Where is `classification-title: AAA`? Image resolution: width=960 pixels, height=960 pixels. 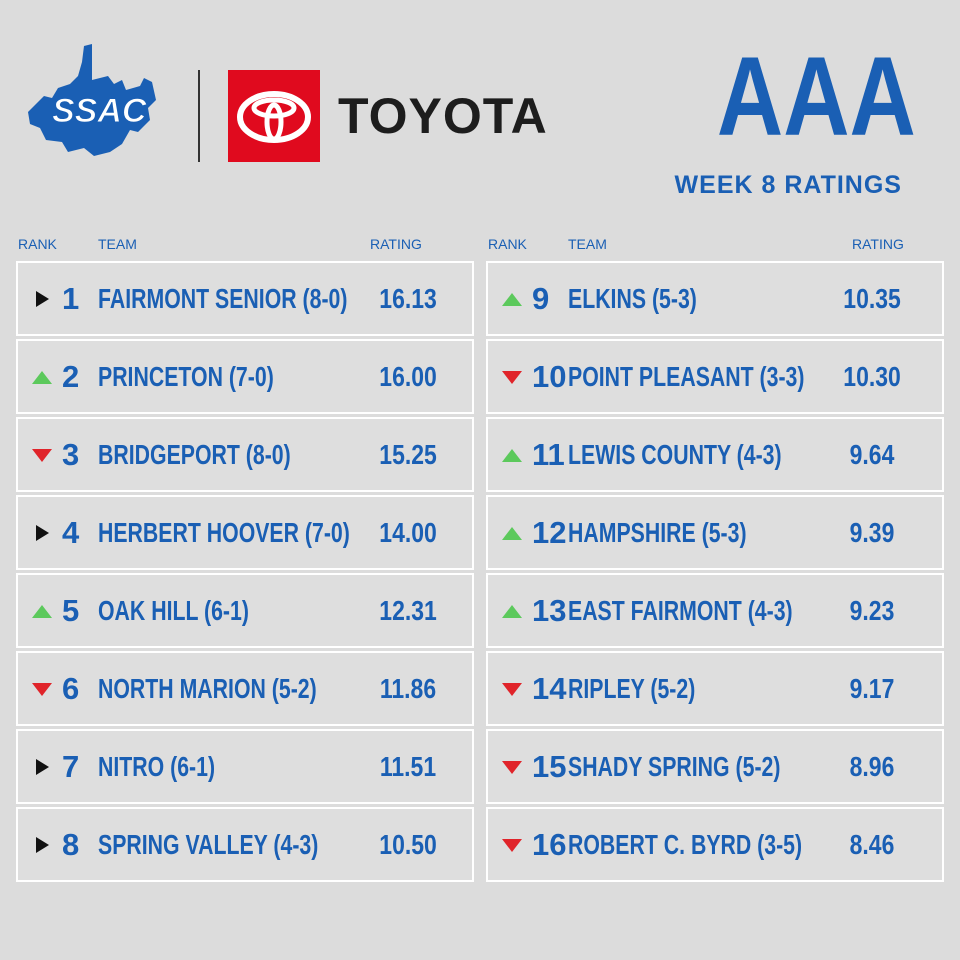
classification-title: AAA is located at coordinates (816, 96).